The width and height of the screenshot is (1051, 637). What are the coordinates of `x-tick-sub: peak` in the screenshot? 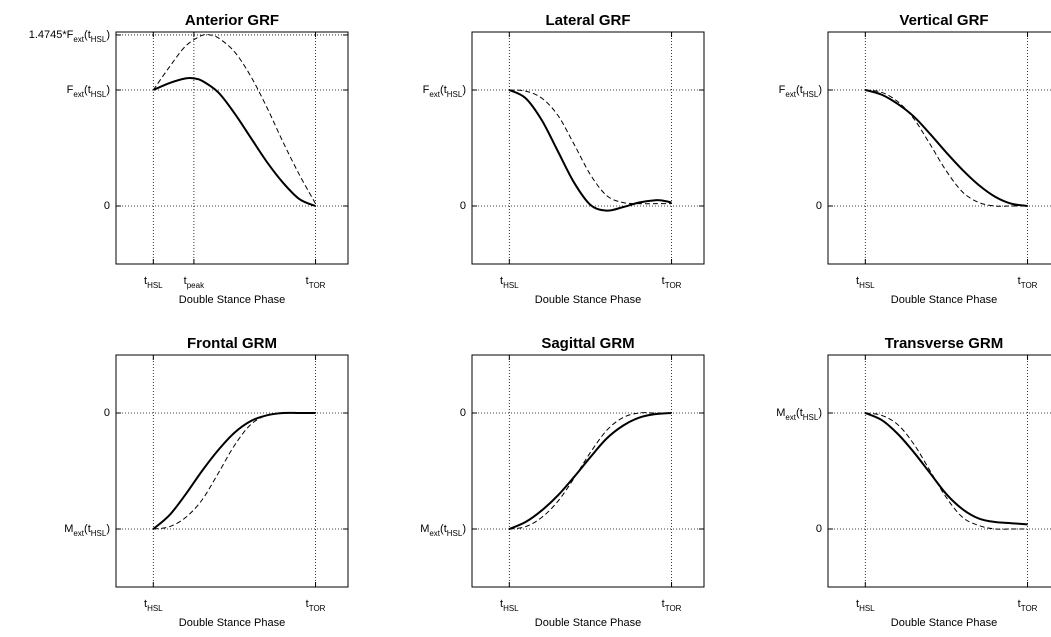 It's located at (196, 285).